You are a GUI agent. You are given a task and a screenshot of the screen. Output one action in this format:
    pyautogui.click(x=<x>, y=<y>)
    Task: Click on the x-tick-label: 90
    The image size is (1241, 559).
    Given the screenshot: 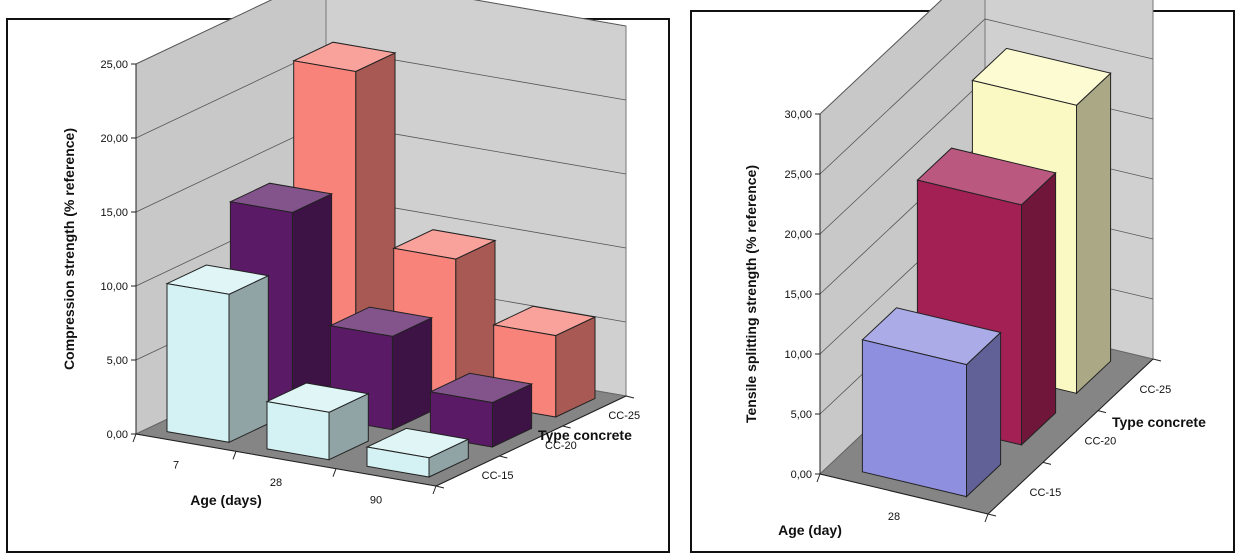 What is the action you would take?
    pyautogui.click(x=376, y=500)
    